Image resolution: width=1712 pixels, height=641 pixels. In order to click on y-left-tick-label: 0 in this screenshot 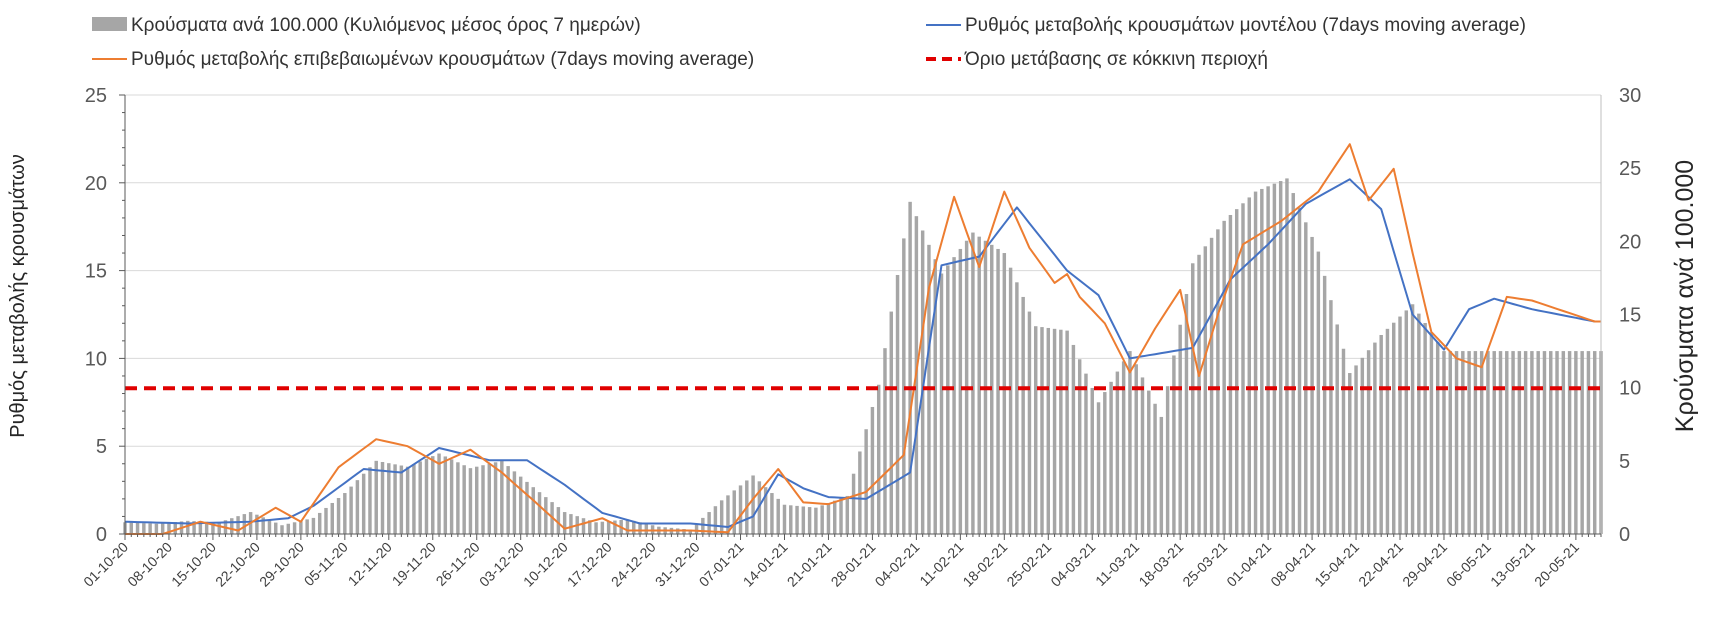, I will do `click(101, 535)`.